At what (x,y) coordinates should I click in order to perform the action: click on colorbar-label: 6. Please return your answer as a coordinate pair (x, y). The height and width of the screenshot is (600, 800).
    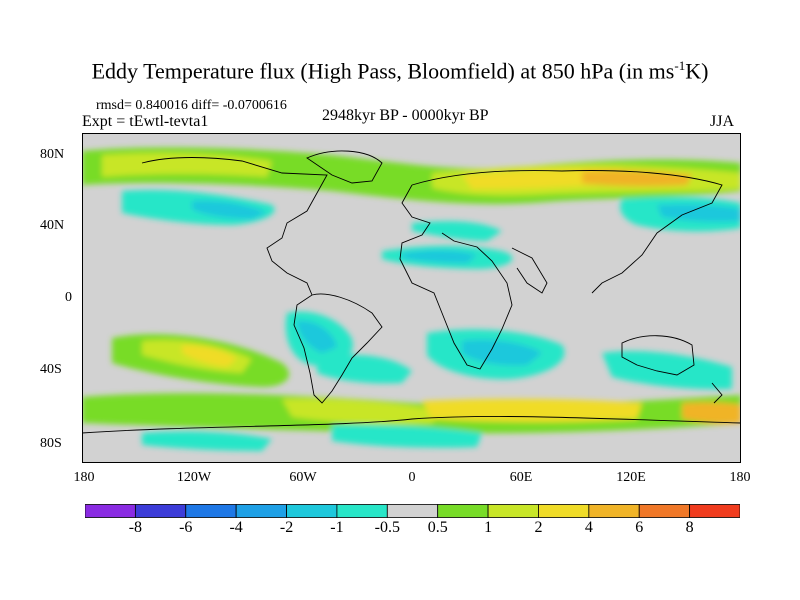
    Looking at the image, I should click on (639, 527).